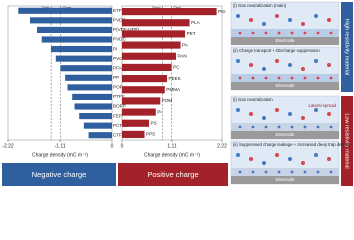  What do you see at coordinates (59, 146) in the screenshot?
I see `x-tick-label: -1.11` at bounding box center [59, 146].